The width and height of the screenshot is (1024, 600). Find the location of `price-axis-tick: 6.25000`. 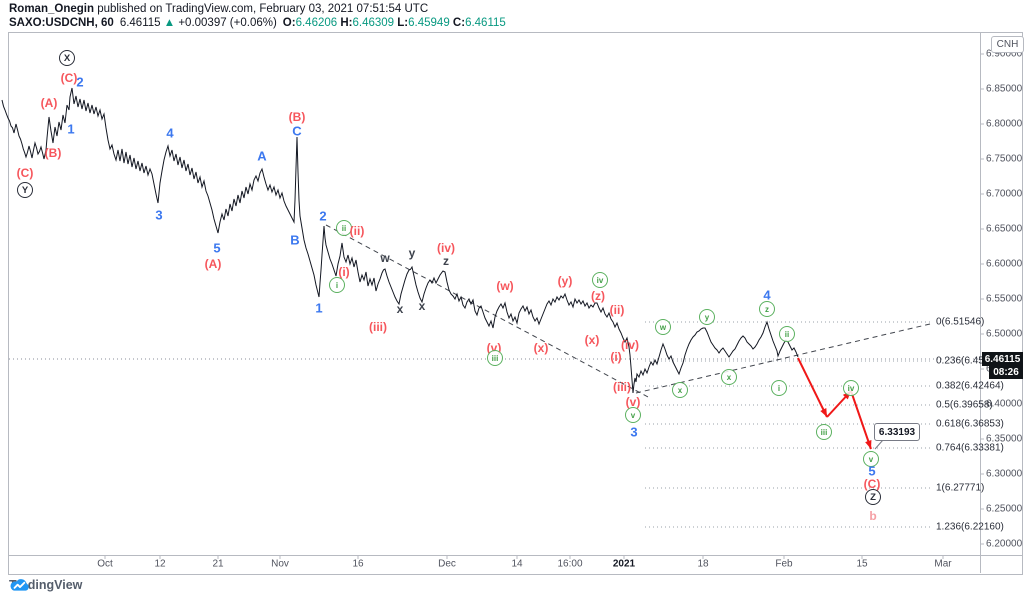

price-axis-tick: 6.25000 is located at coordinates (1004, 509).